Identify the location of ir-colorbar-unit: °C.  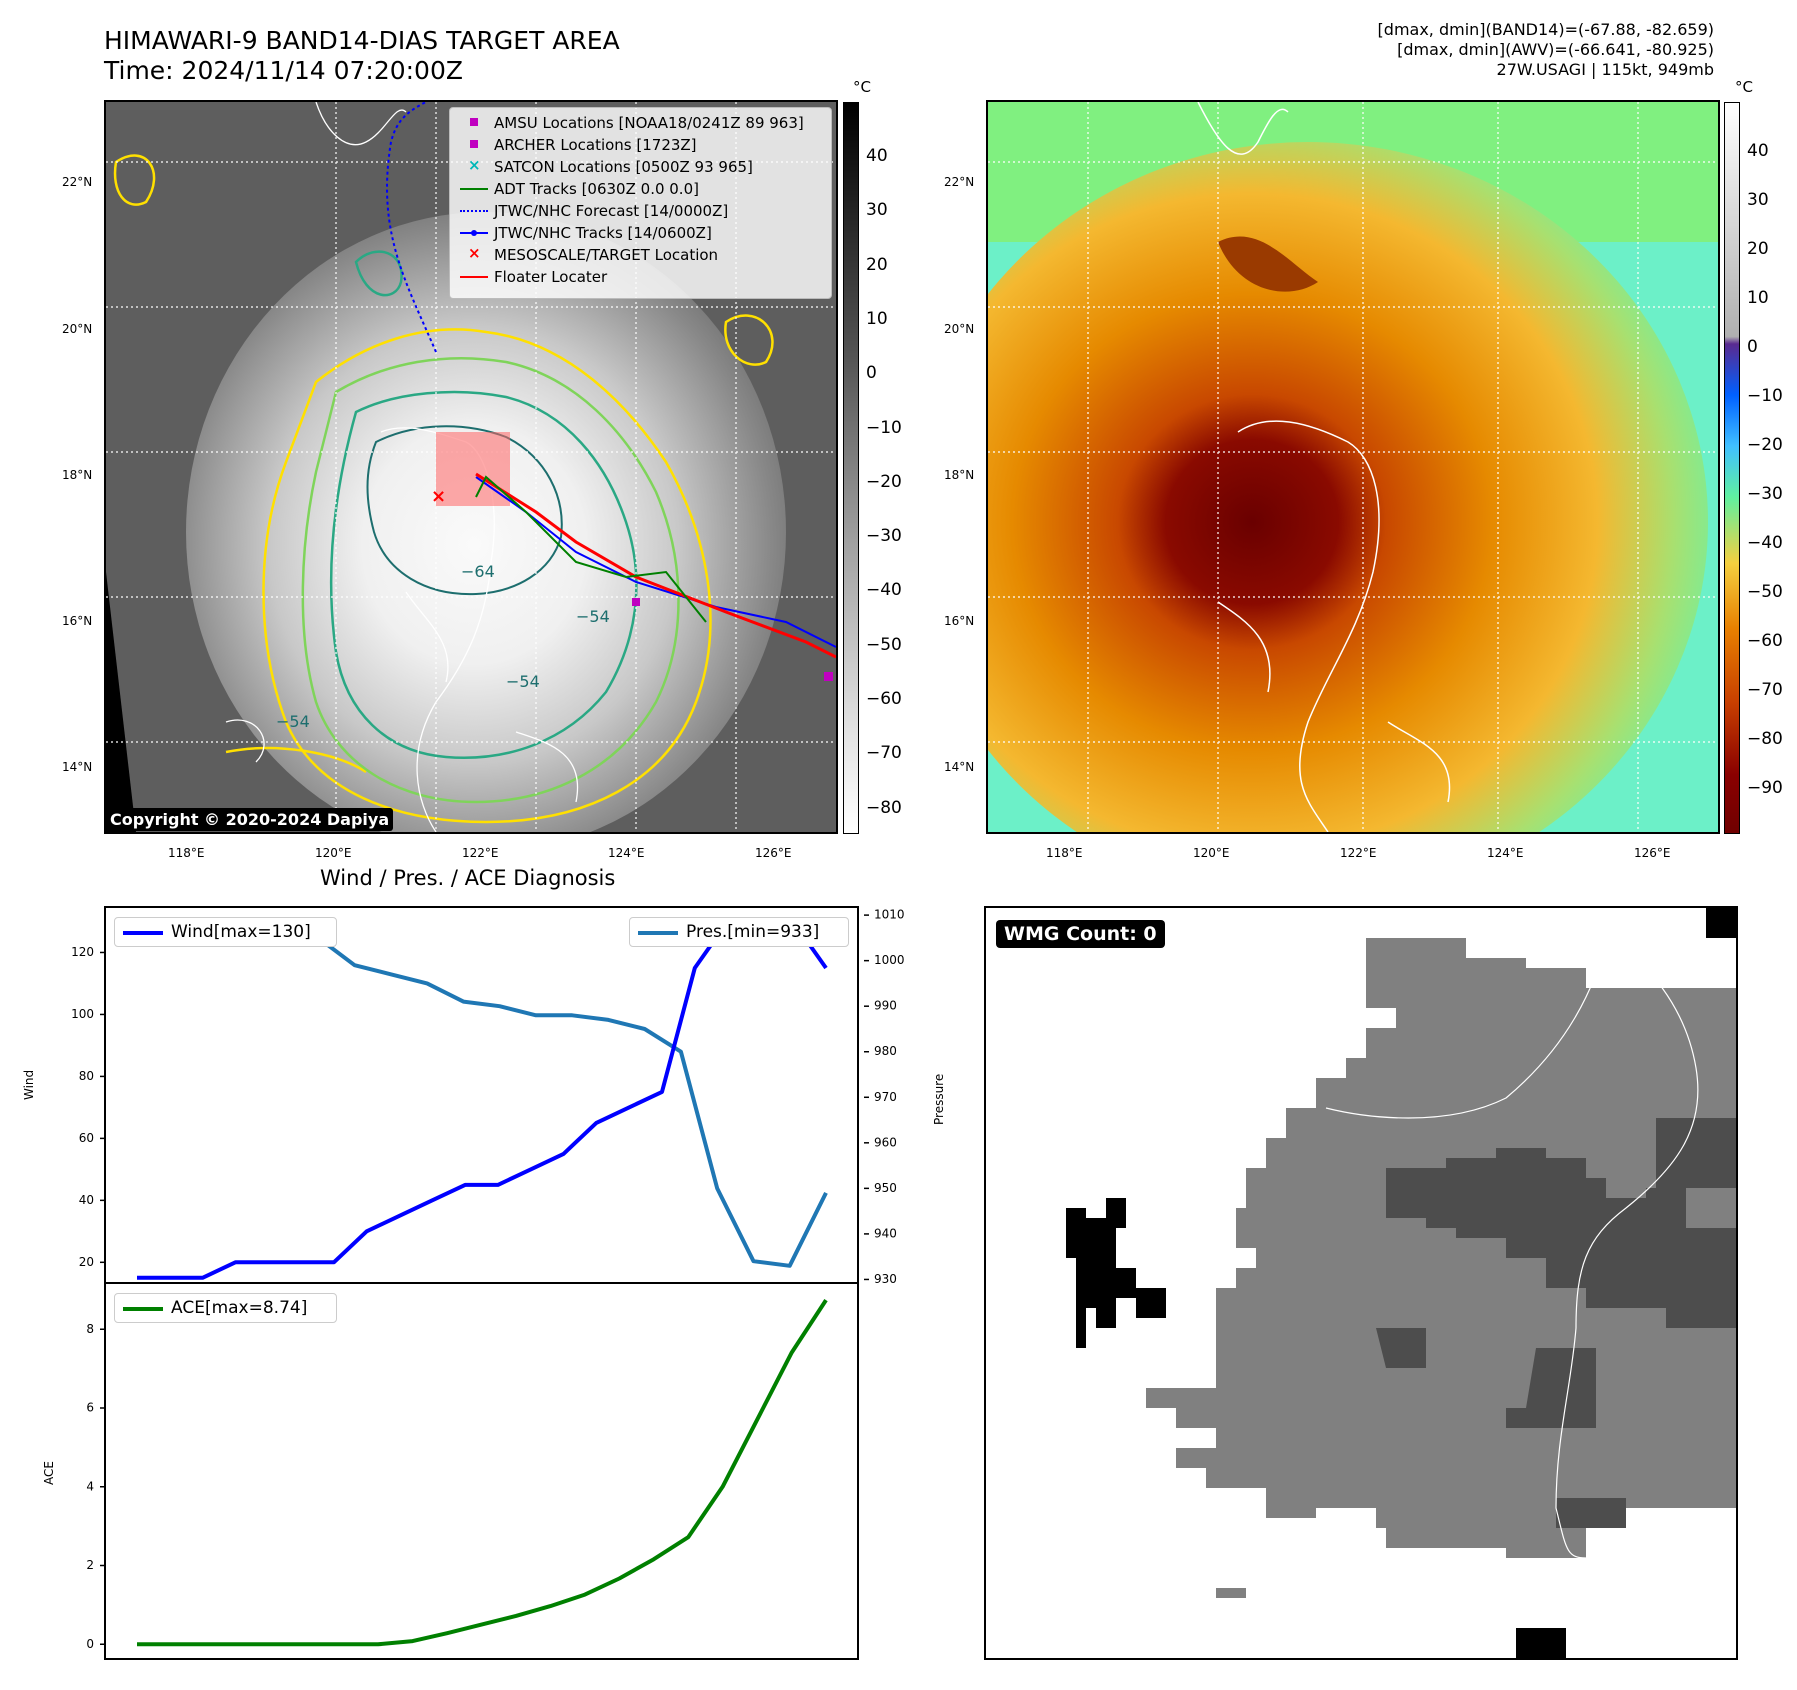
(862, 87).